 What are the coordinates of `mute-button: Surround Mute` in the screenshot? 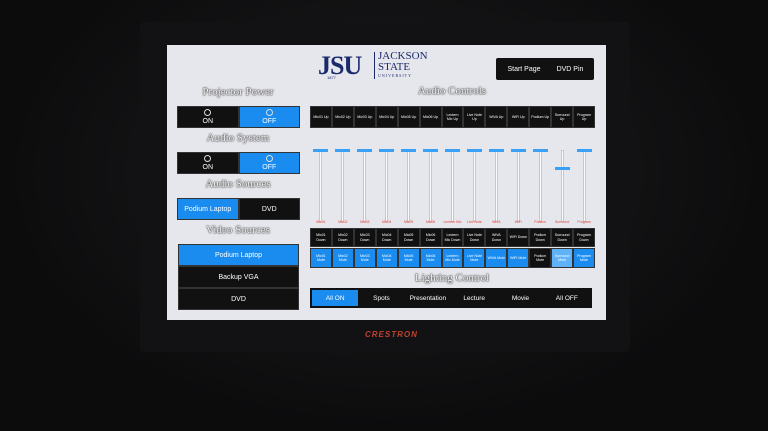 It's located at (562, 258).